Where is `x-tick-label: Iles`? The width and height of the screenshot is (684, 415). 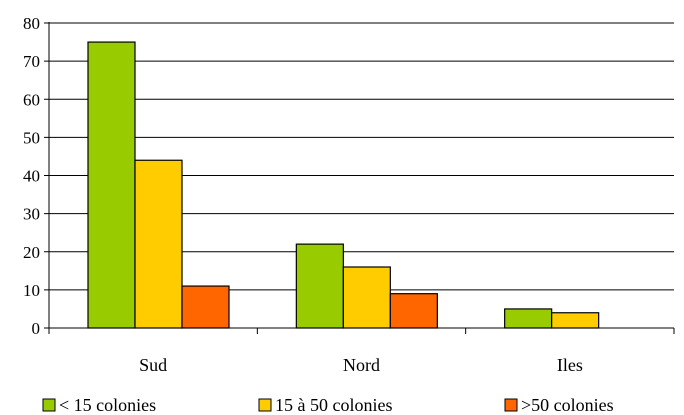 x-tick-label: Iles is located at coordinates (570, 365).